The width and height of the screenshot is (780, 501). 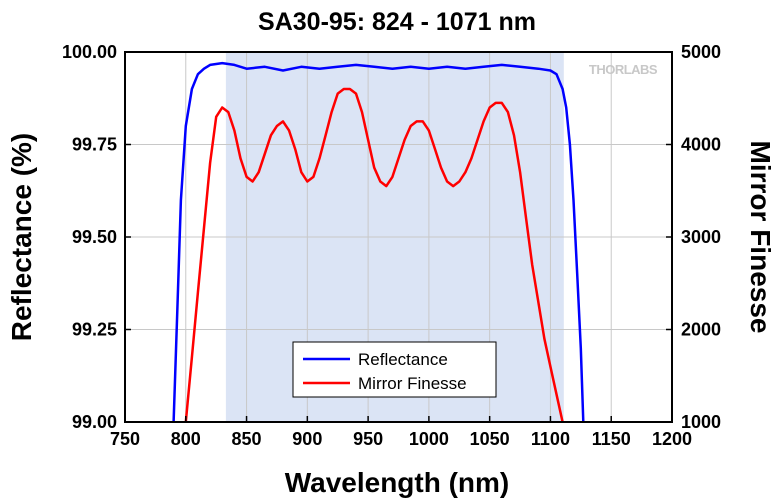 What do you see at coordinates (611, 439) in the screenshot?
I see `x-tick-label: 1150` at bounding box center [611, 439].